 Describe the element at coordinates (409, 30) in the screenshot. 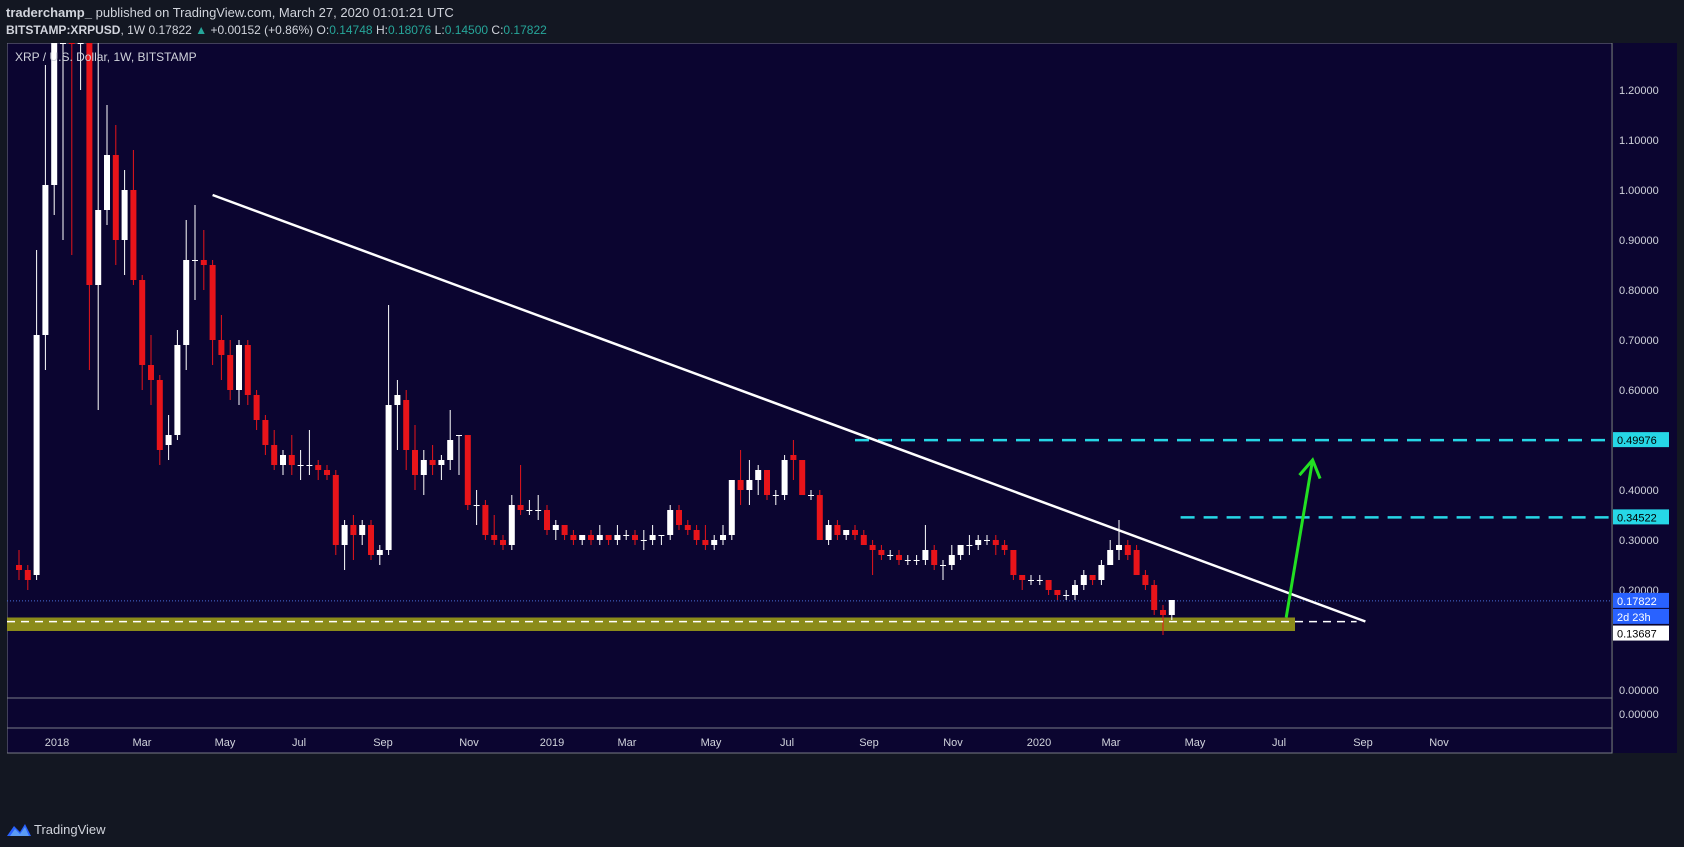

I see `high-value: 0.18076` at that location.